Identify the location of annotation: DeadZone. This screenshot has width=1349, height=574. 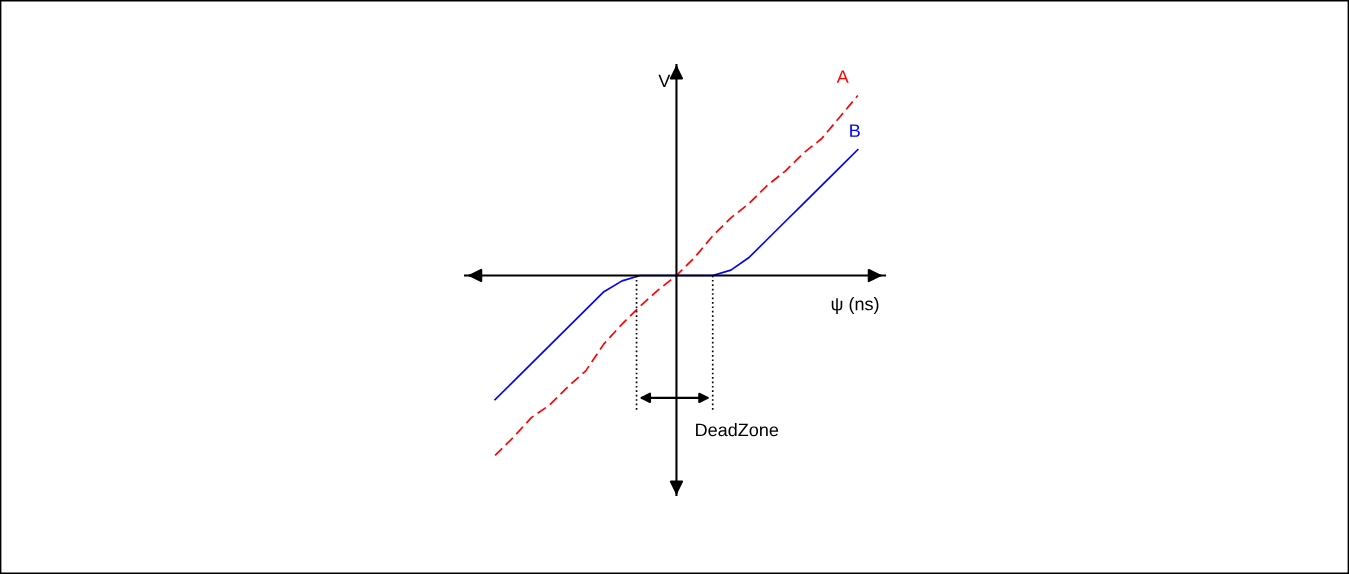
(737, 430).